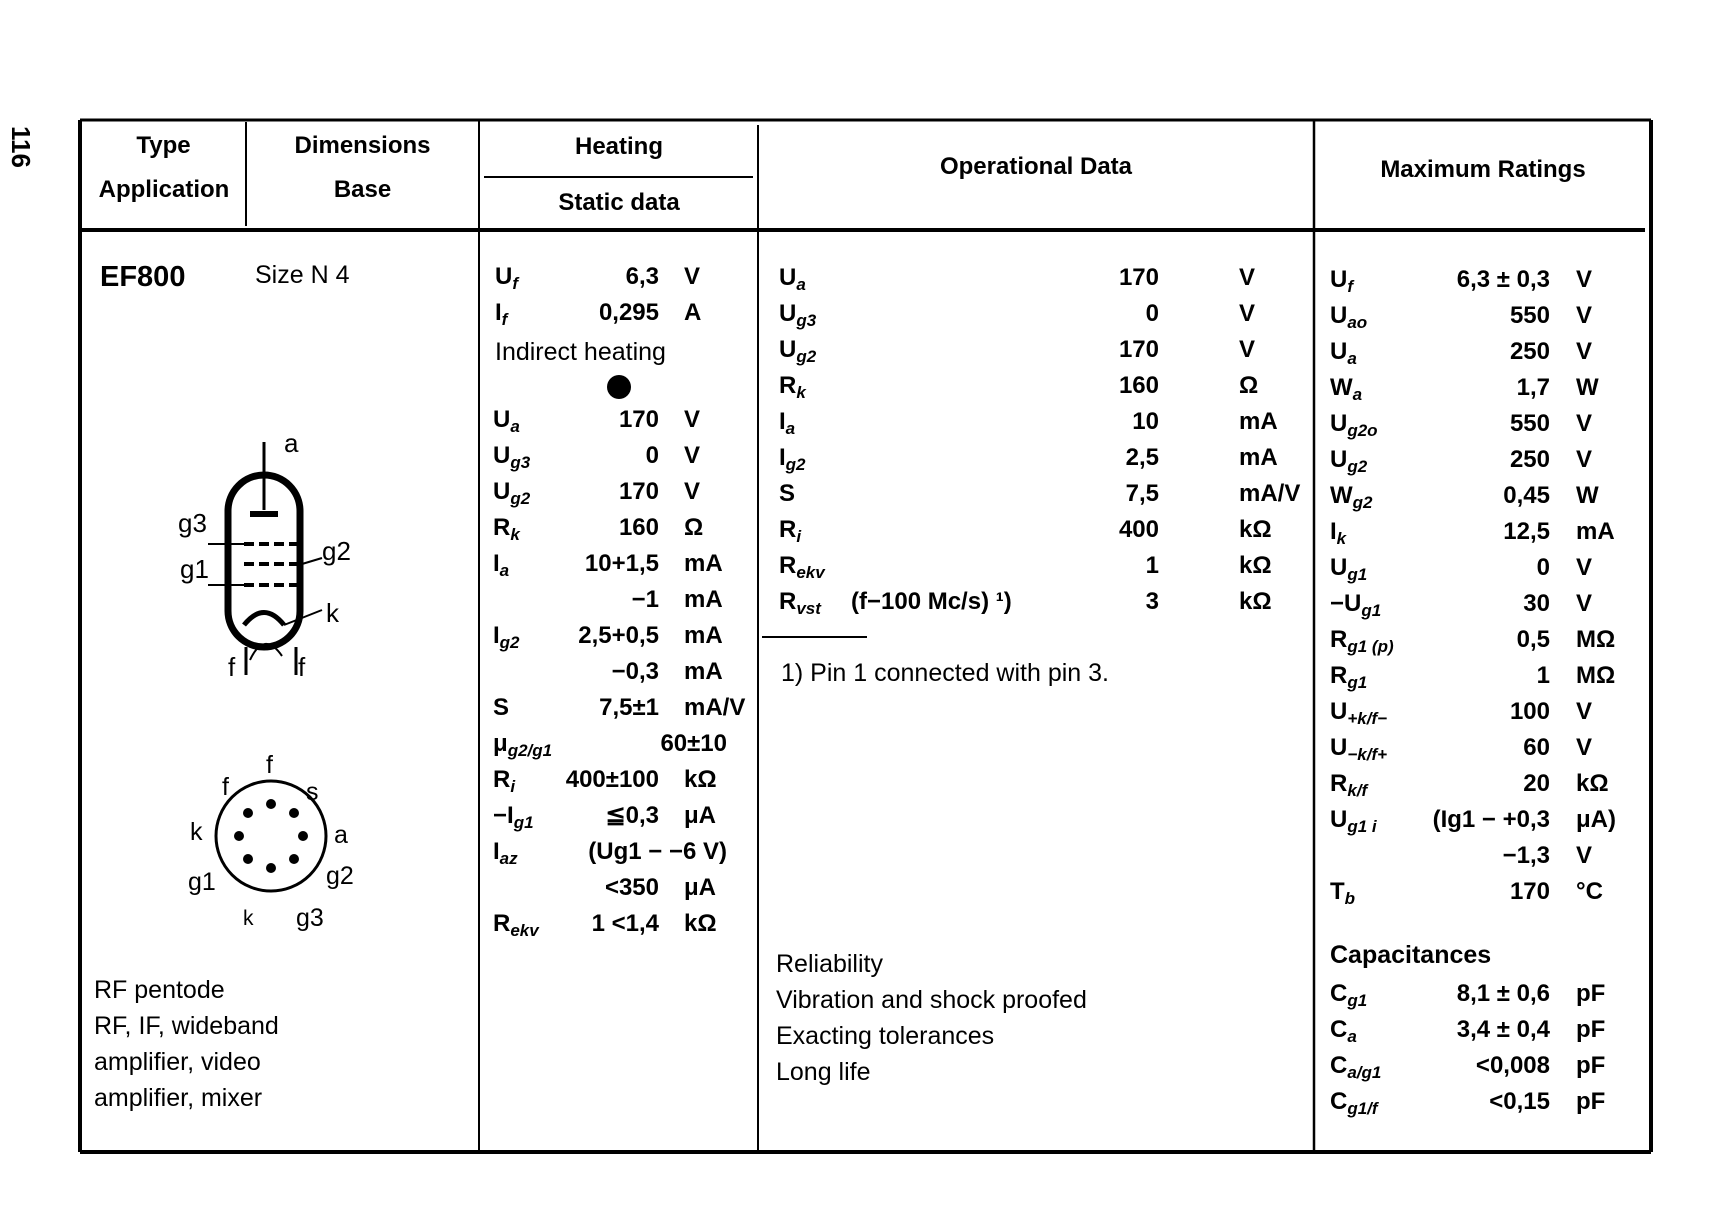  I want to click on unit: μA, so click(700, 815).